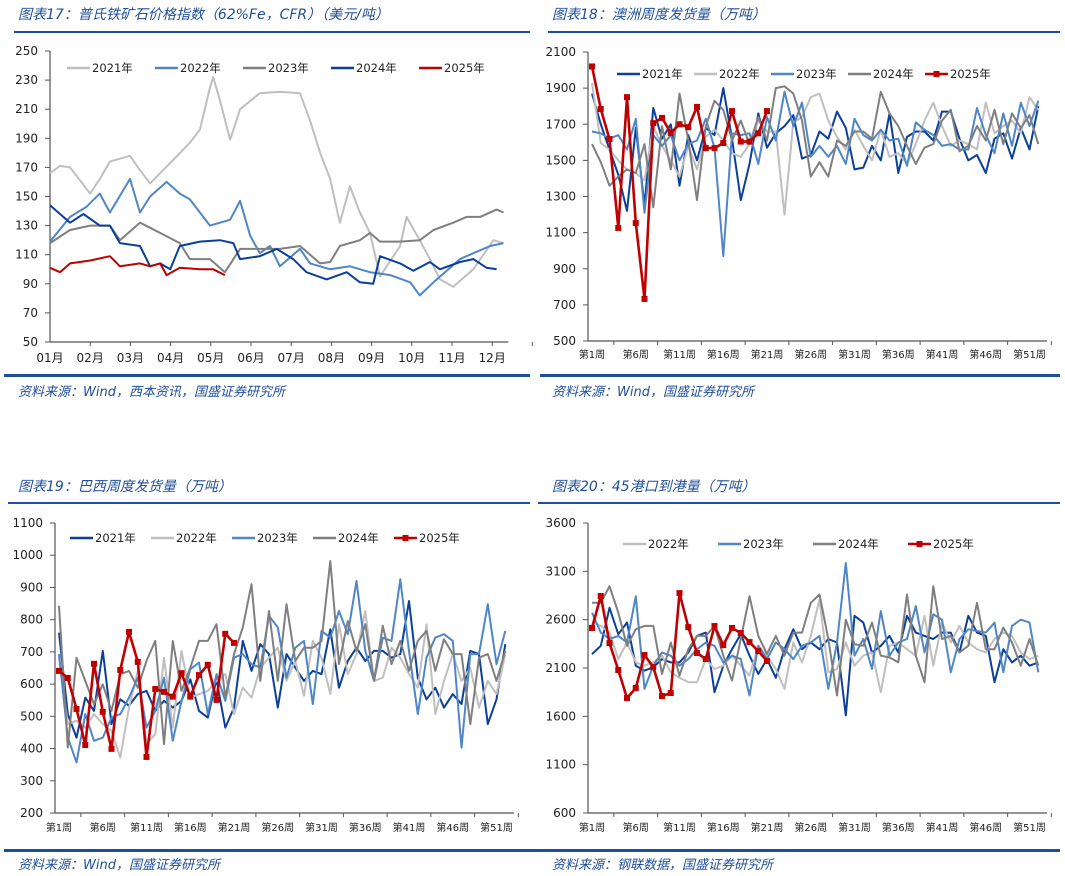 The width and height of the screenshot is (1065, 876). What do you see at coordinates (26, 255) in the screenshot?
I see `y-tick-label: 110` at bounding box center [26, 255].